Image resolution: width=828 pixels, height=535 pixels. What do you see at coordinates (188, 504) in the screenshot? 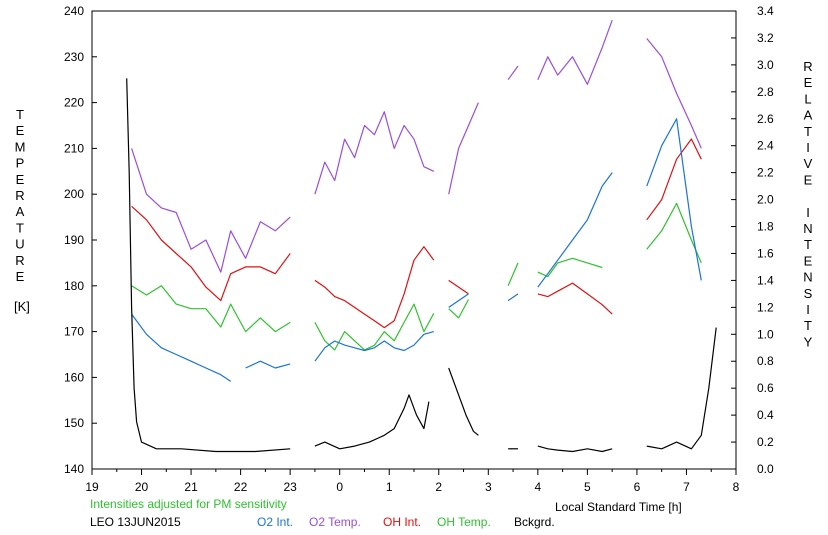
I see `pm-sensitivity-note: Intensities adjusted for PM sensitivity` at bounding box center [188, 504].